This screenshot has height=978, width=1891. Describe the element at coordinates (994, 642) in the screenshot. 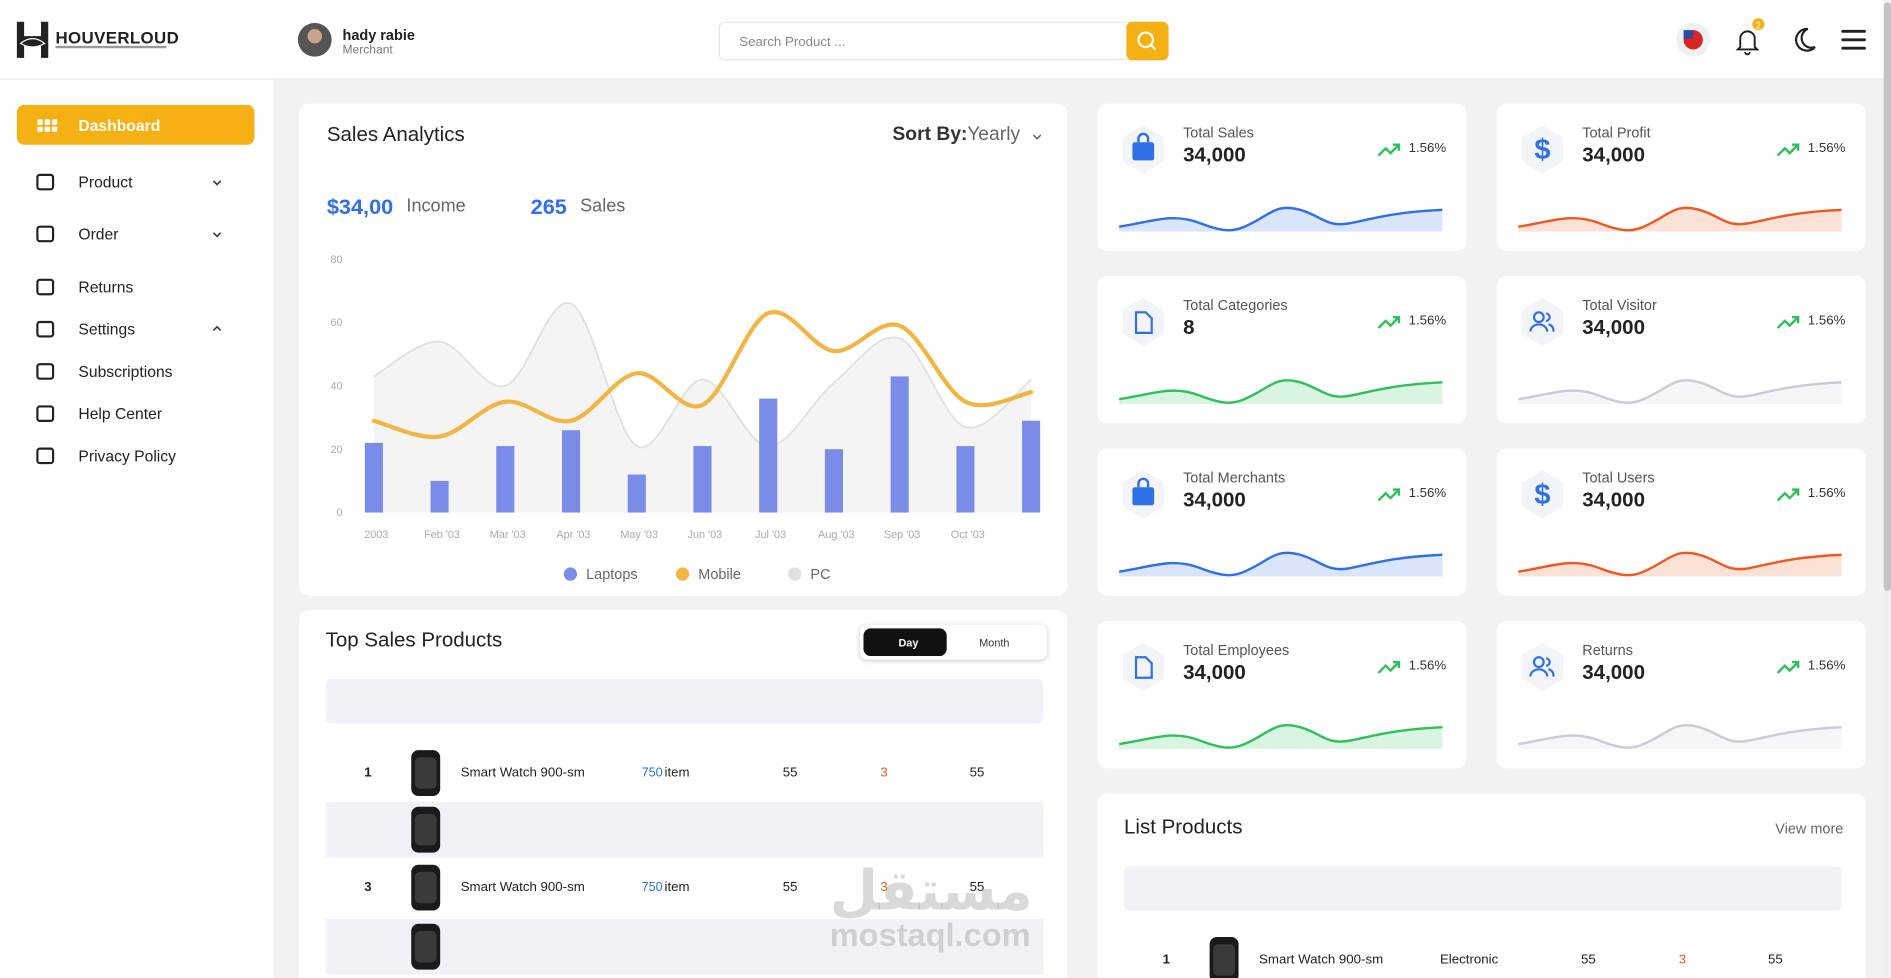

I see `toggle-option: Month` at that location.